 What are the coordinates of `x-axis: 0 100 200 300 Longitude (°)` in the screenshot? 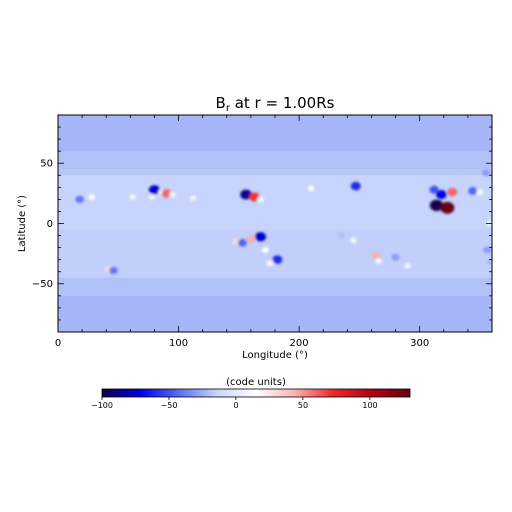 It's located at (242, 349).